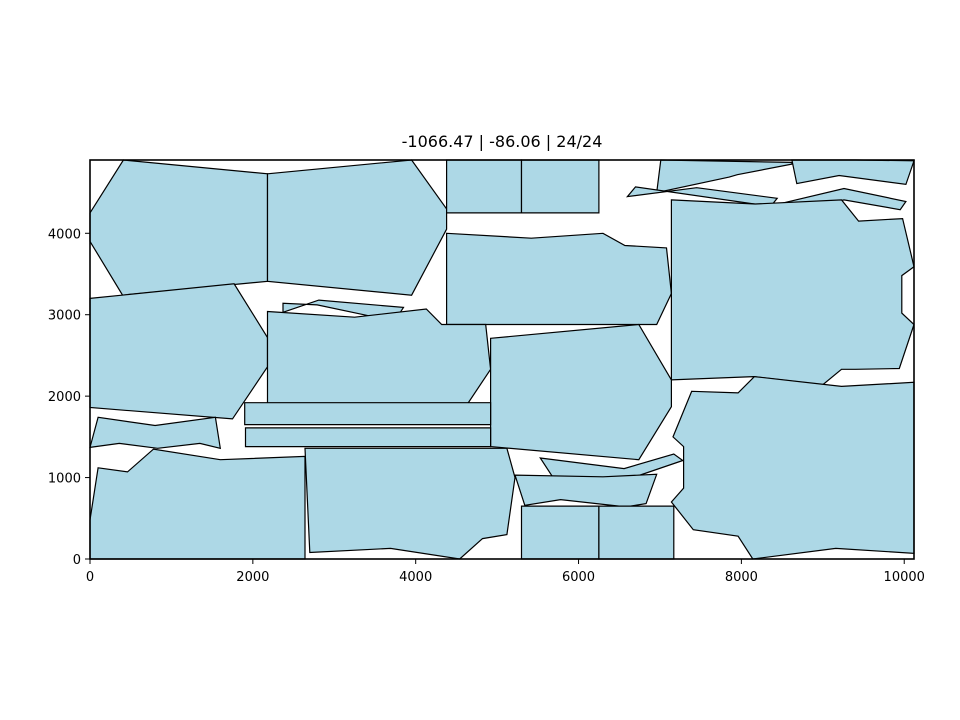  What do you see at coordinates (64, 234) in the screenshot?
I see `y-tick-label: 4000` at bounding box center [64, 234].